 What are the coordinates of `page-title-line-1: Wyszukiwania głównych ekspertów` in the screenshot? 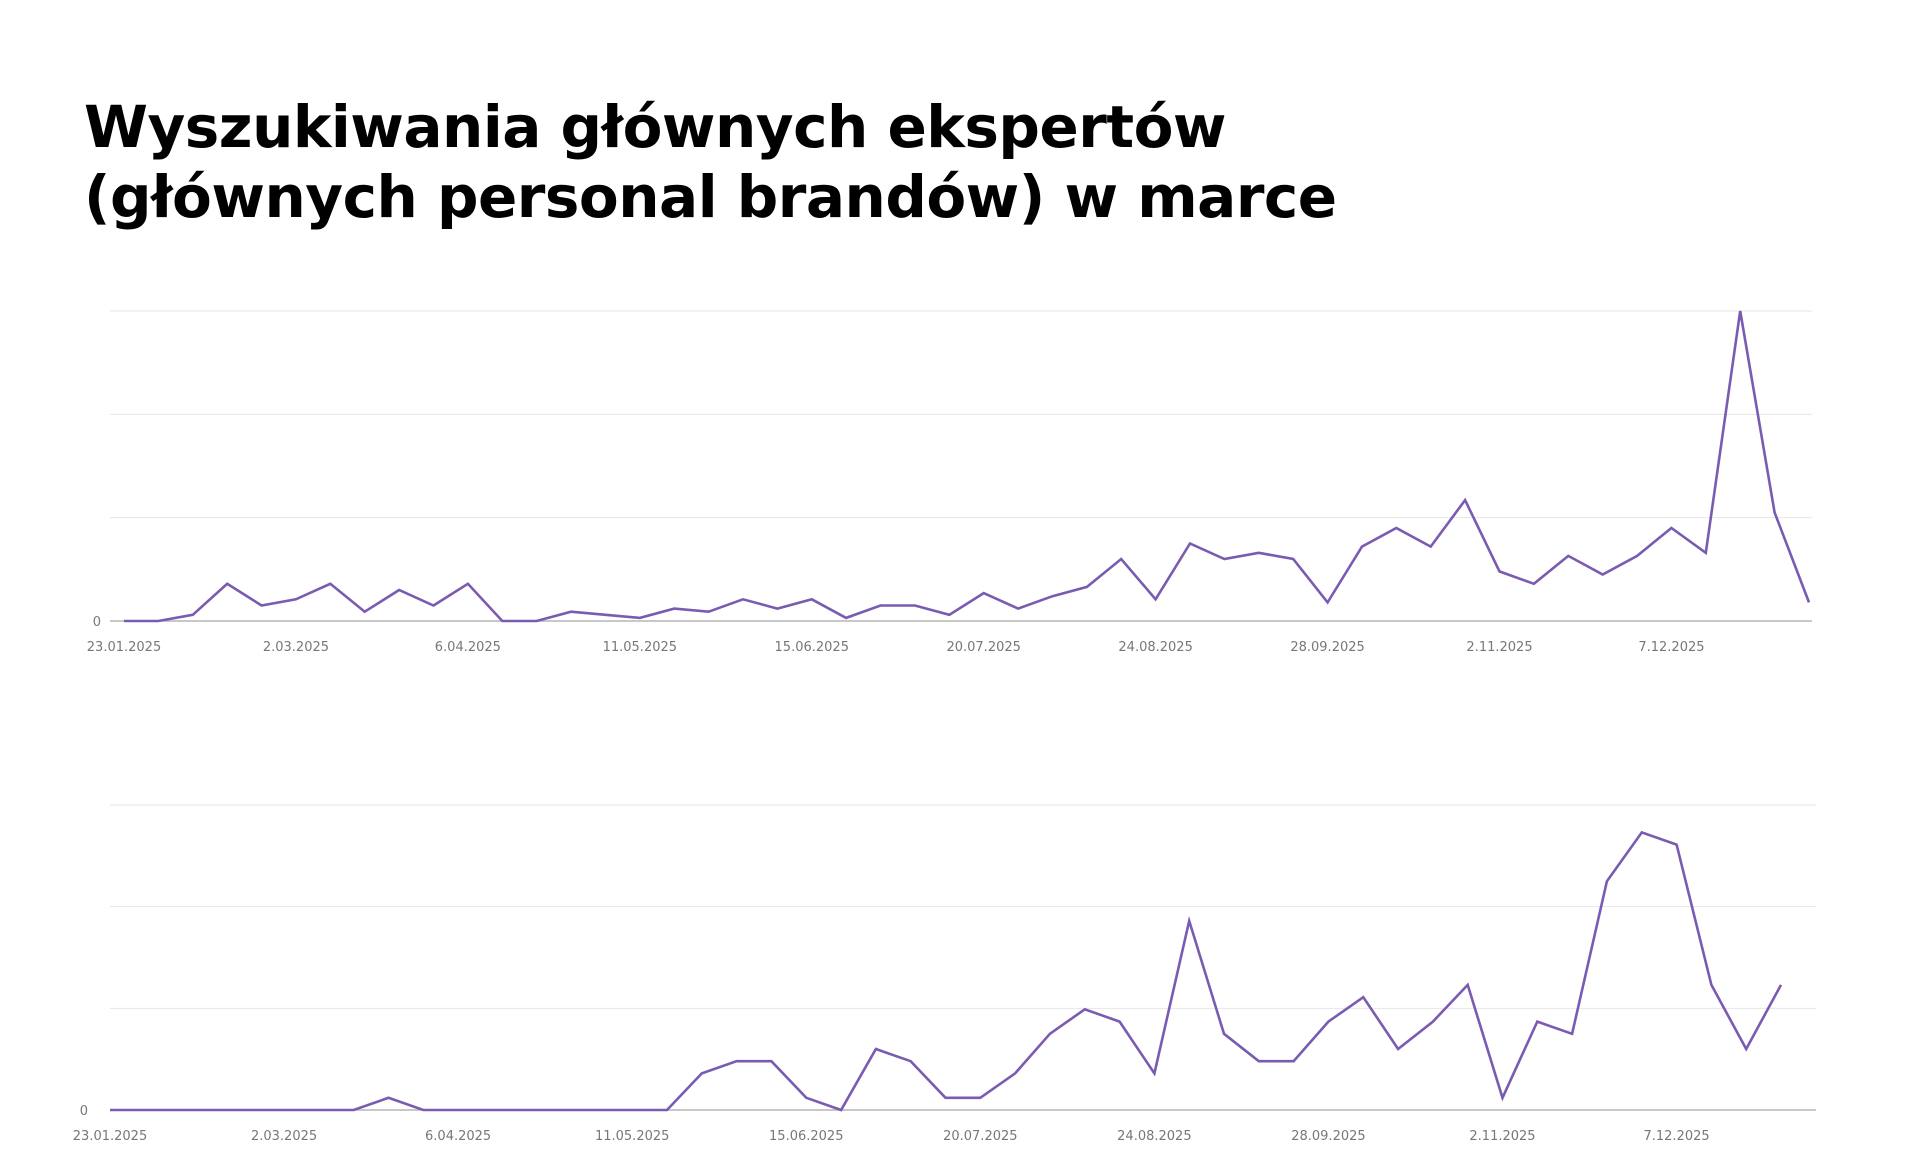 It's located at (655, 127).